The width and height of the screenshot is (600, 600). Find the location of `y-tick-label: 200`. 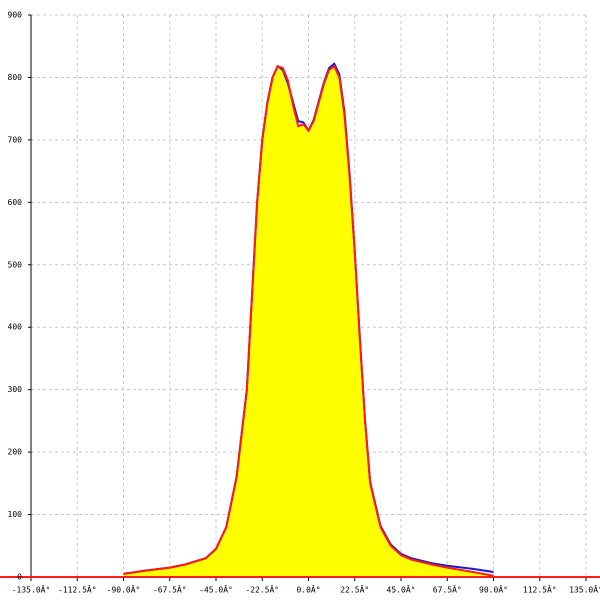

y-tick-label: 200 is located at coordinates (15, 452).